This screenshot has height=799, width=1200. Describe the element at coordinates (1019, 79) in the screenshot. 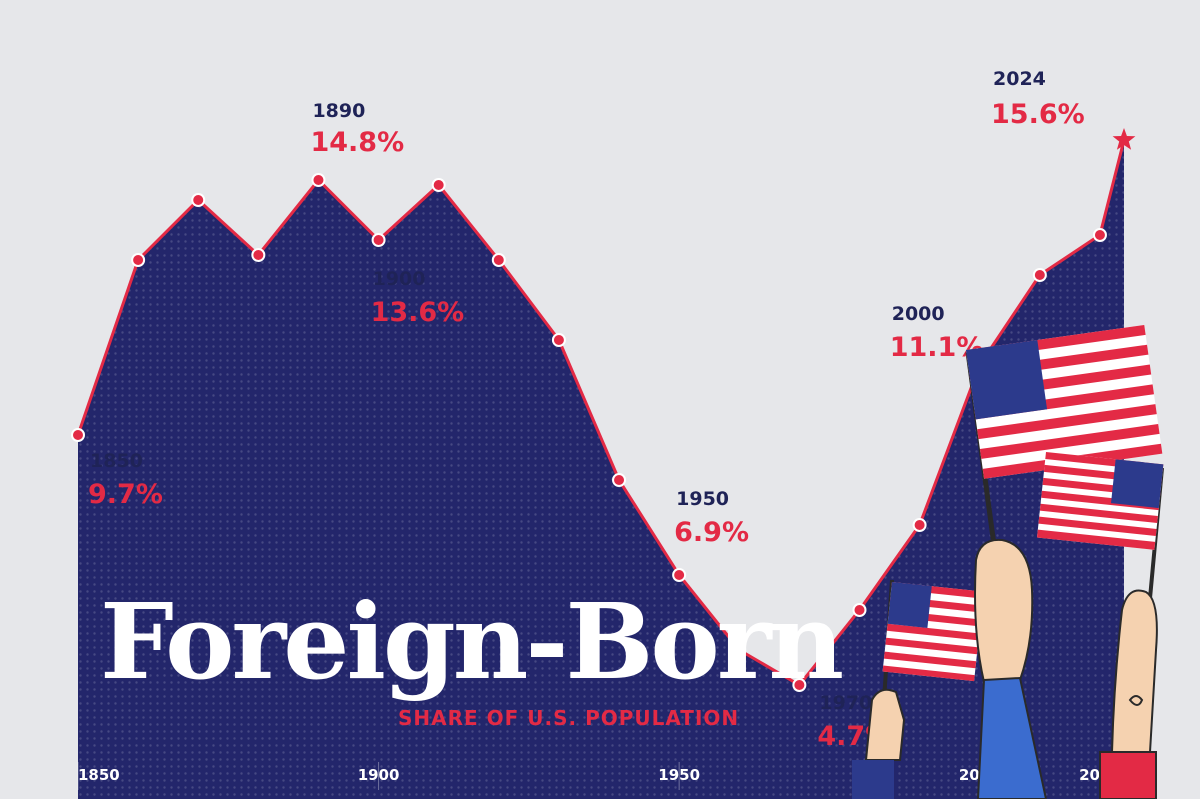

I see `annotation-year: 2024` at that location.